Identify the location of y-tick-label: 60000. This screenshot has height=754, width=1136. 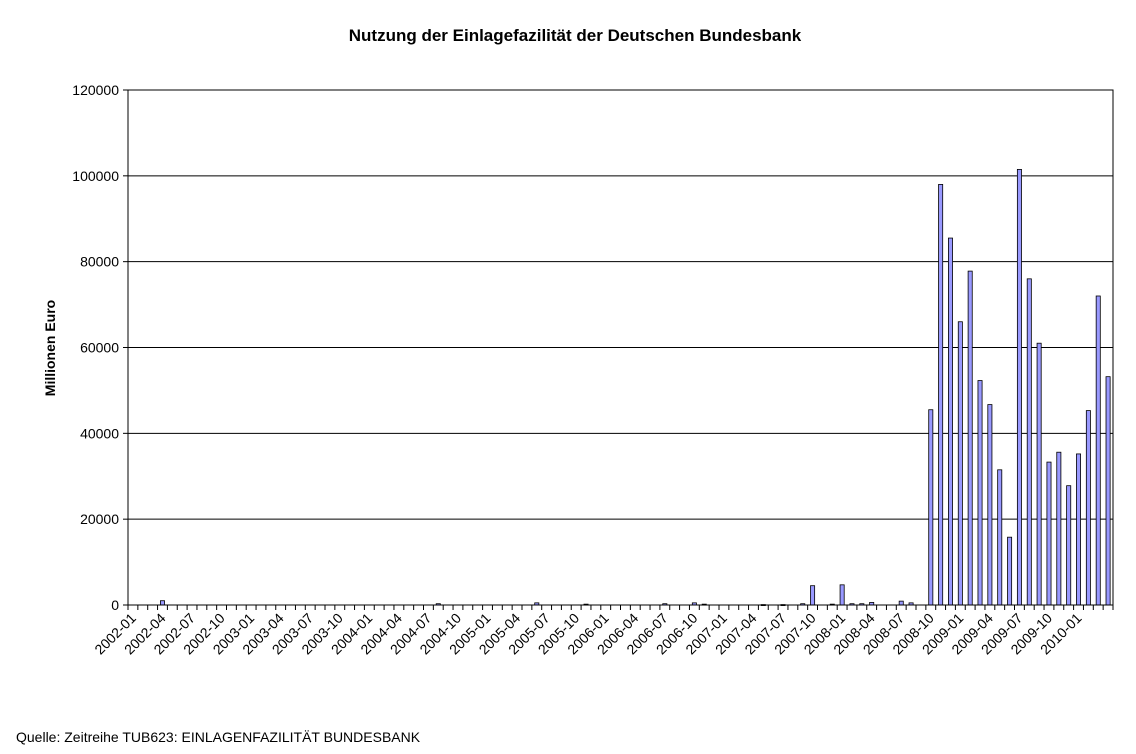
(99, 348).